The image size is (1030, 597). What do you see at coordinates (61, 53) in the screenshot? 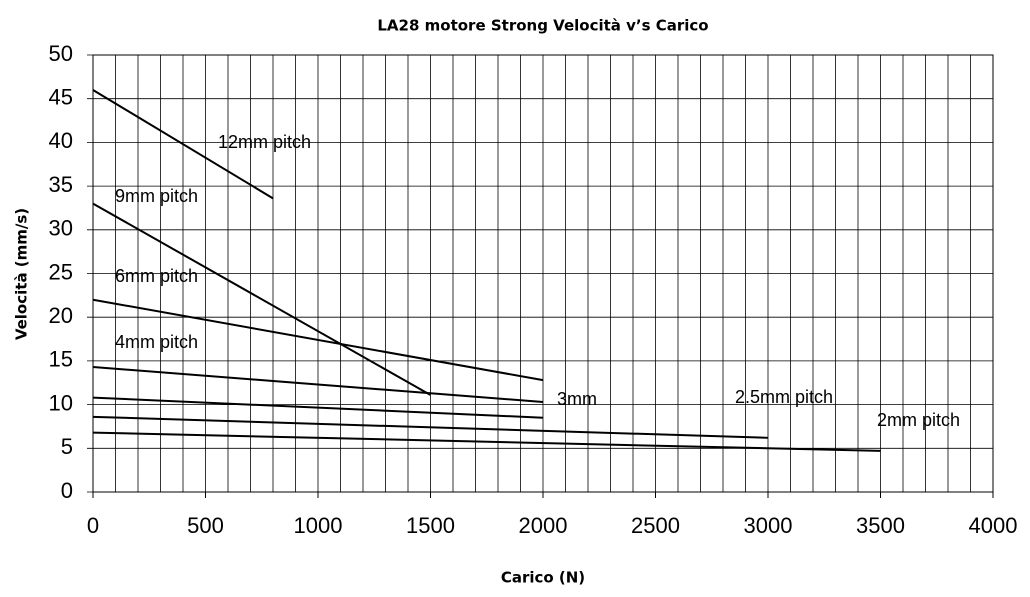
I see `y-tick-label: 50` at bounding box center [61, 53].